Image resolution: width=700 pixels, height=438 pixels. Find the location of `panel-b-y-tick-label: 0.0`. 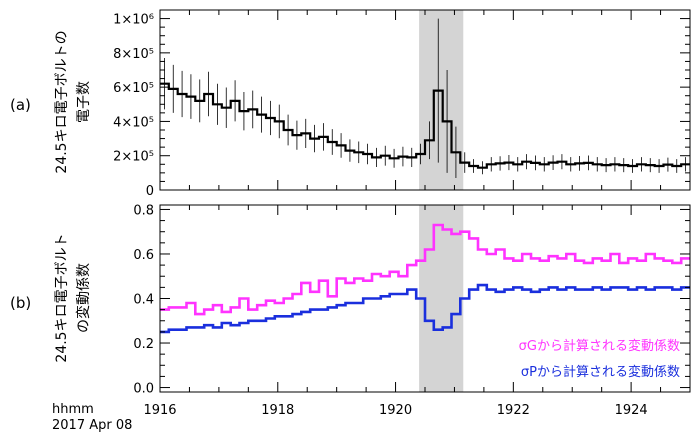

panel-b-y-tick-label: 0.0 is located at coordinates (143, 389).